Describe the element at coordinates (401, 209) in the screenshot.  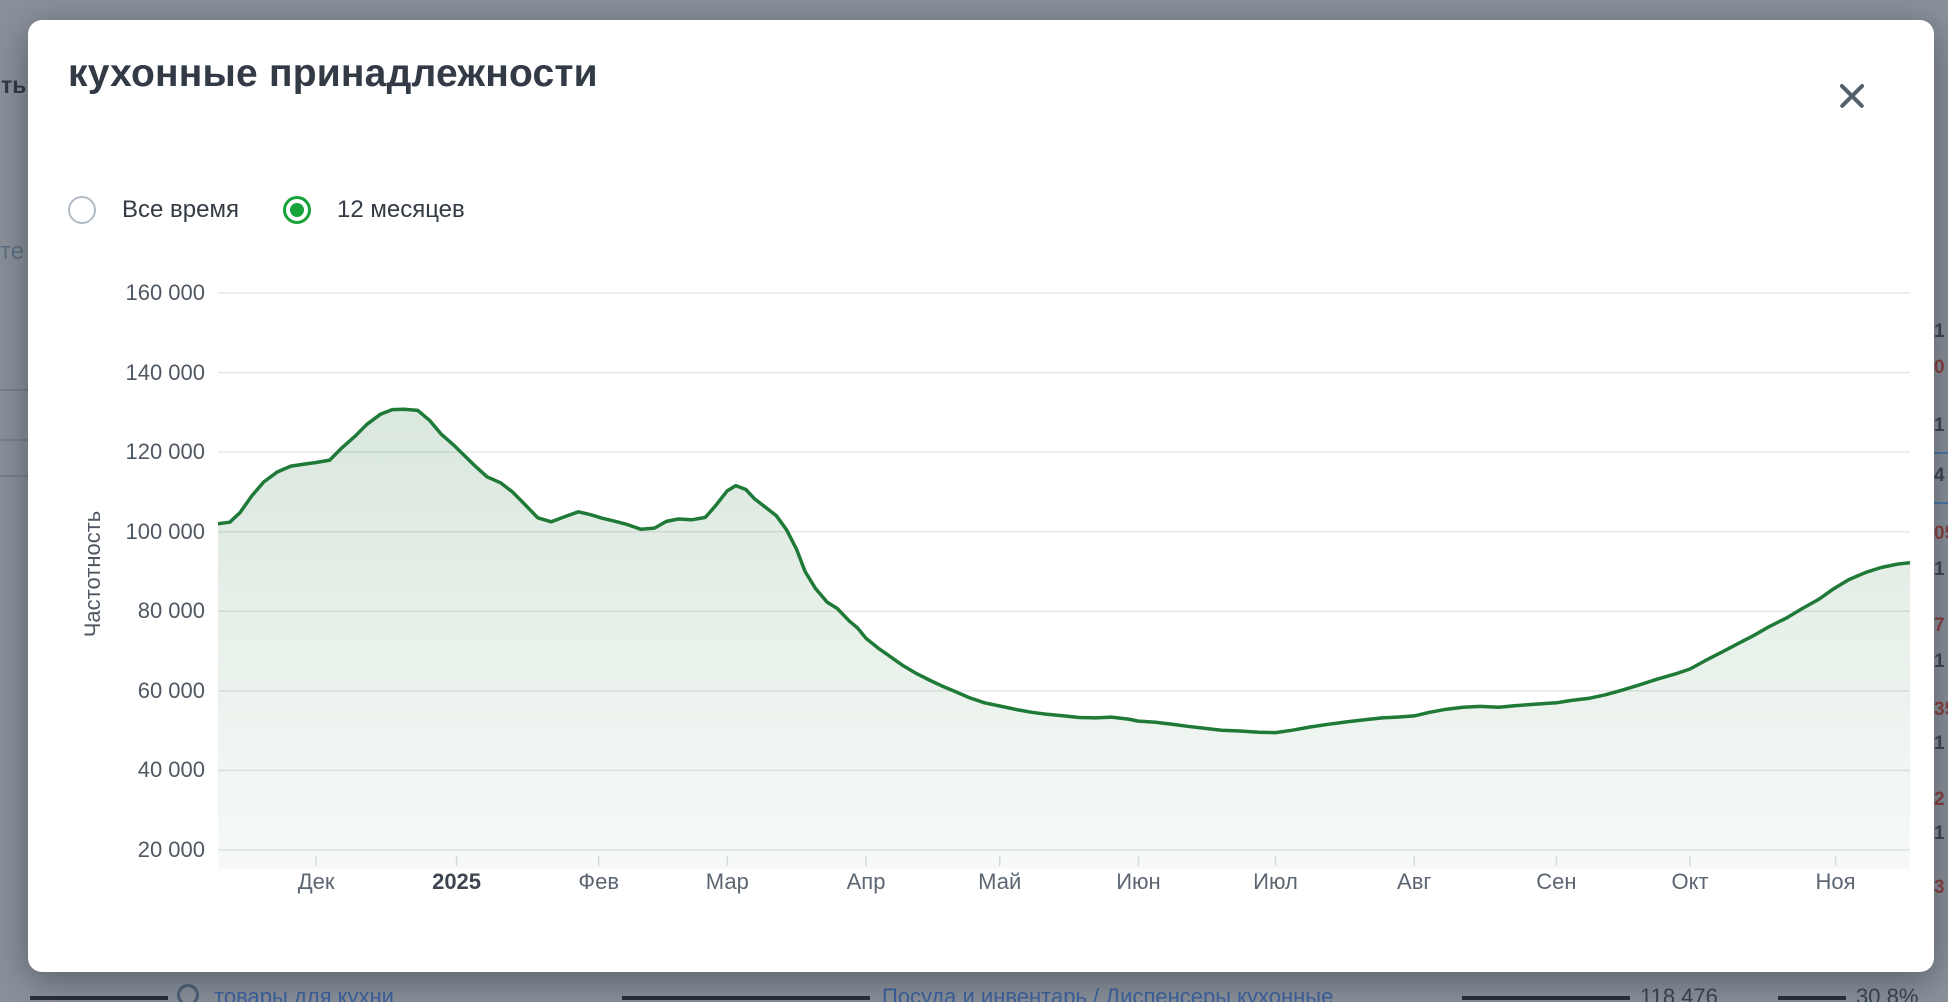
I see `radio-label: 12 месяцев` at that location.